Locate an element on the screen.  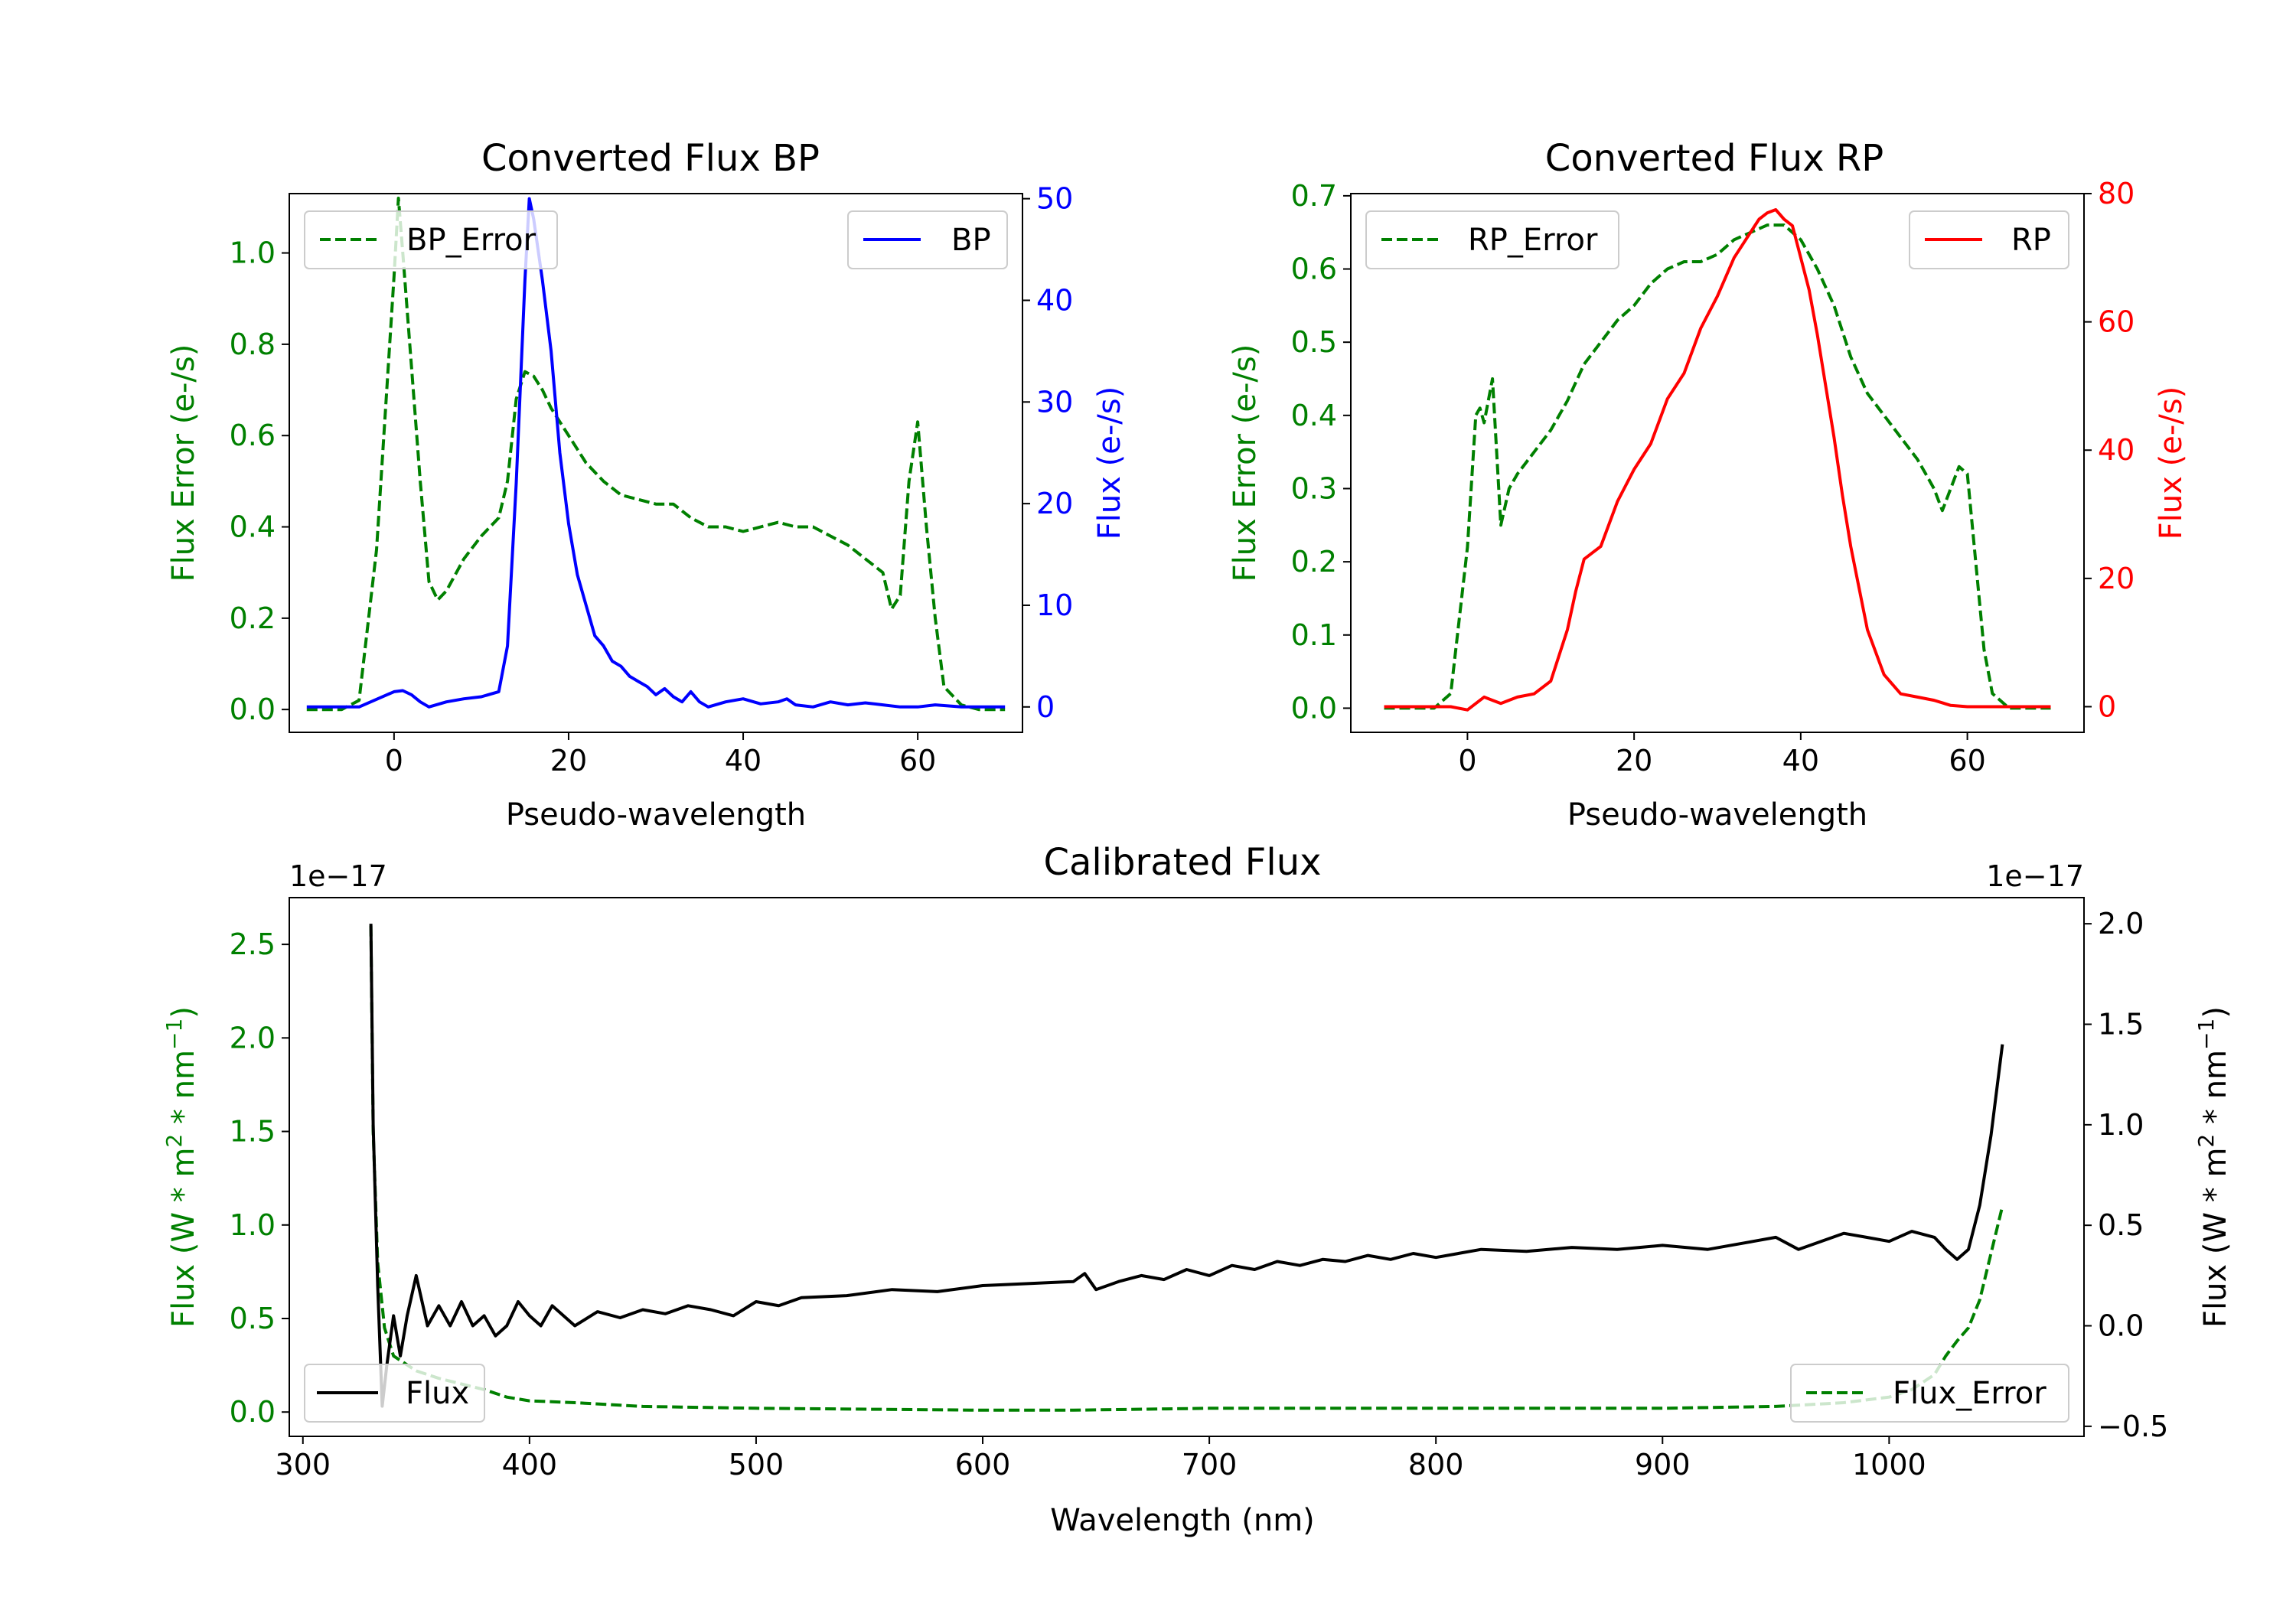
bp-plot-frame is located at coordinates (656, 463).